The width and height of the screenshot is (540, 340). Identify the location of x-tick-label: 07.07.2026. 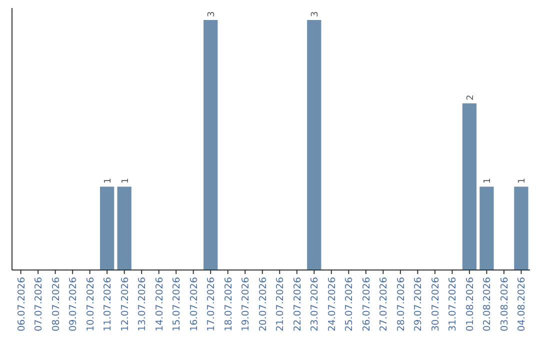
(39, 304).